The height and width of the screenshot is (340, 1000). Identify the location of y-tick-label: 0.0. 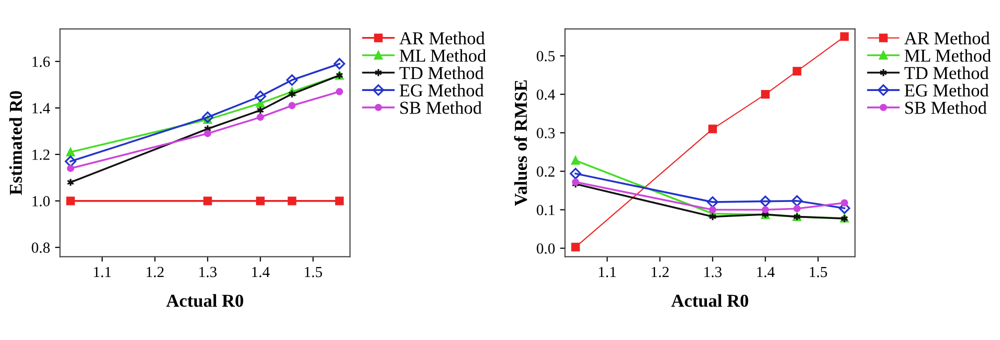
(545, 248).